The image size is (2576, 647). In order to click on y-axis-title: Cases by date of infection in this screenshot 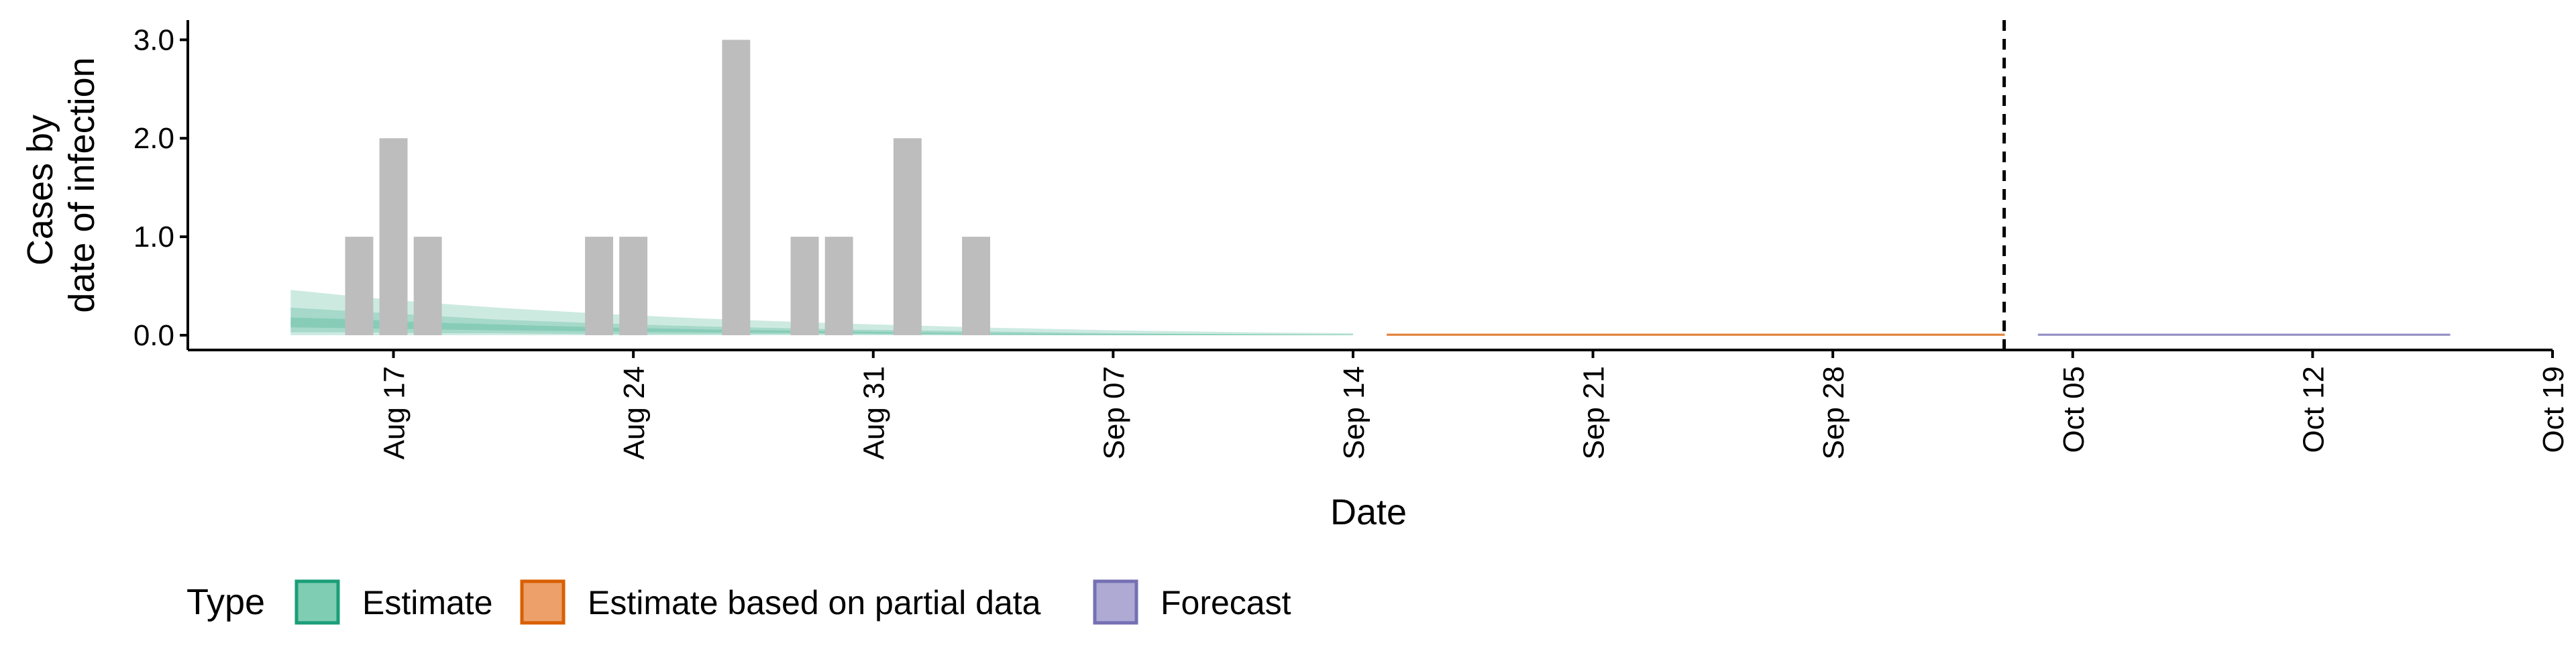, I will do `click(61, 185)`.